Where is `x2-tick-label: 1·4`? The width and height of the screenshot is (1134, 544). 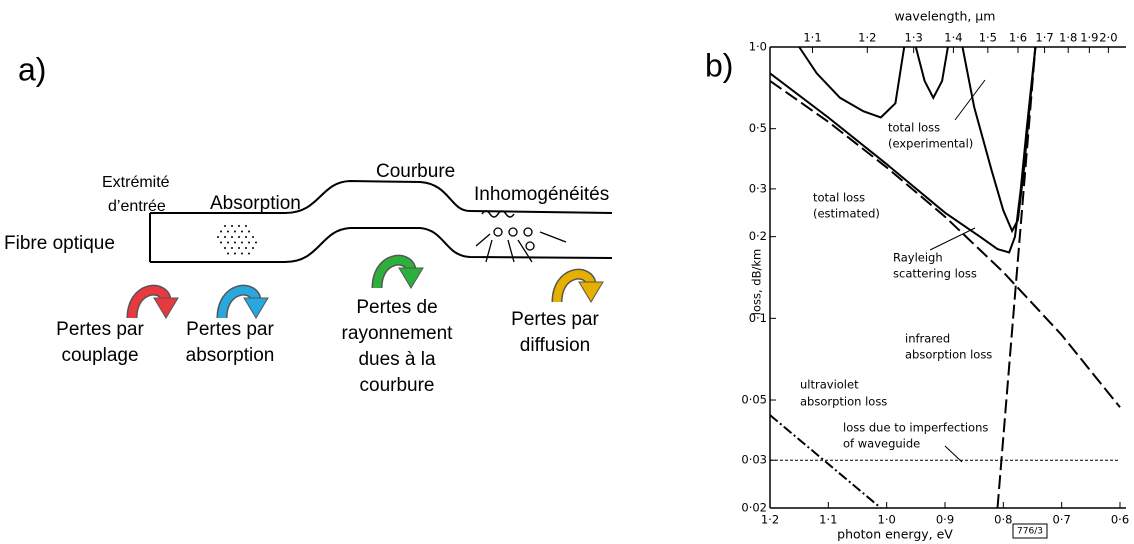
x2-tick-label: 1·4 is located at coordinates (953, 38).